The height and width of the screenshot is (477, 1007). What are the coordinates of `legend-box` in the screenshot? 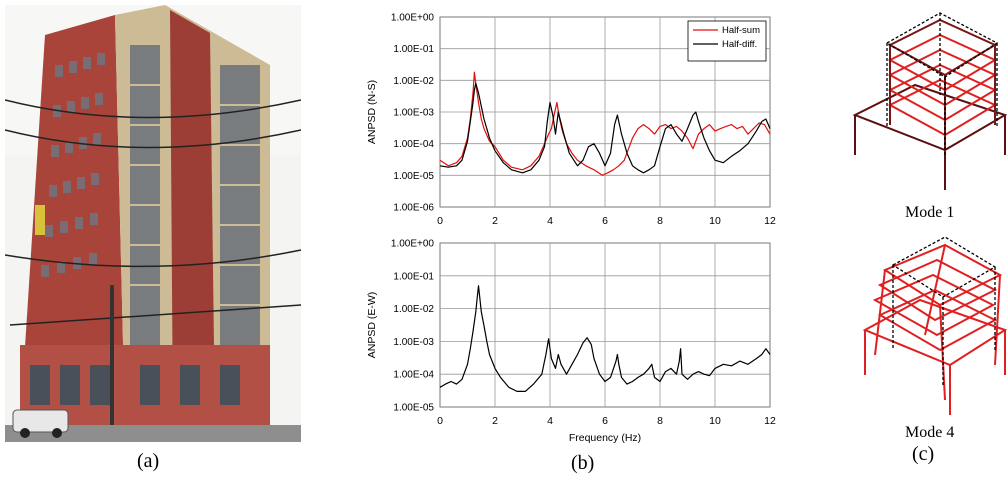 It's located at (727, 41).